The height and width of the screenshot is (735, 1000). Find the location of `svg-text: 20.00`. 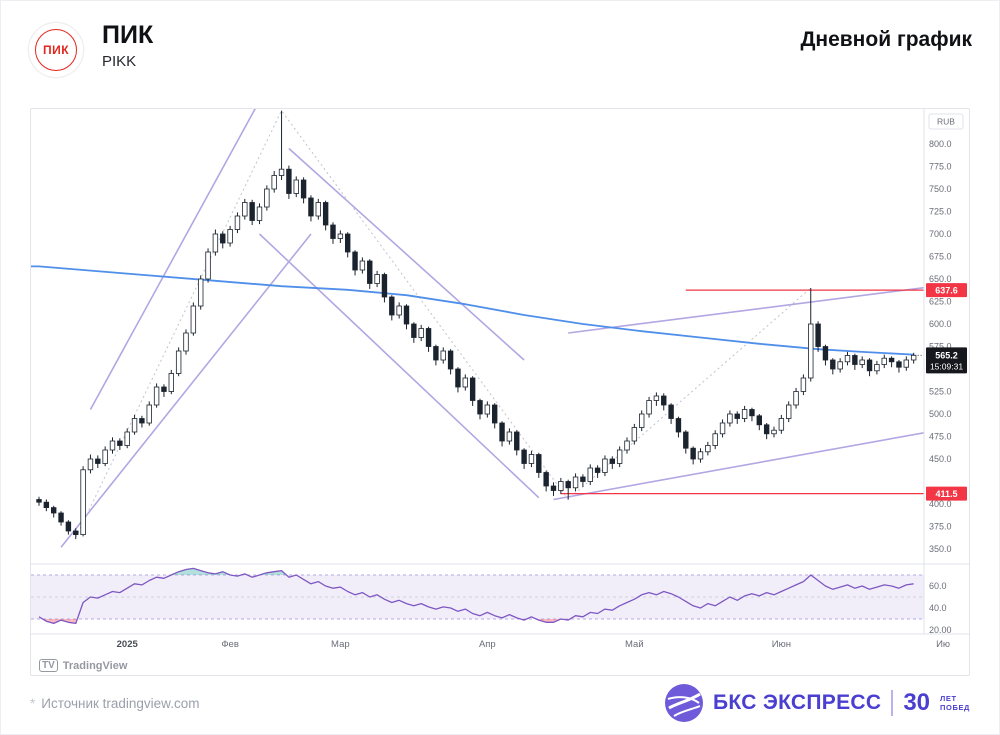

svg-text: 20.00 is located at coordinates (940, 630).